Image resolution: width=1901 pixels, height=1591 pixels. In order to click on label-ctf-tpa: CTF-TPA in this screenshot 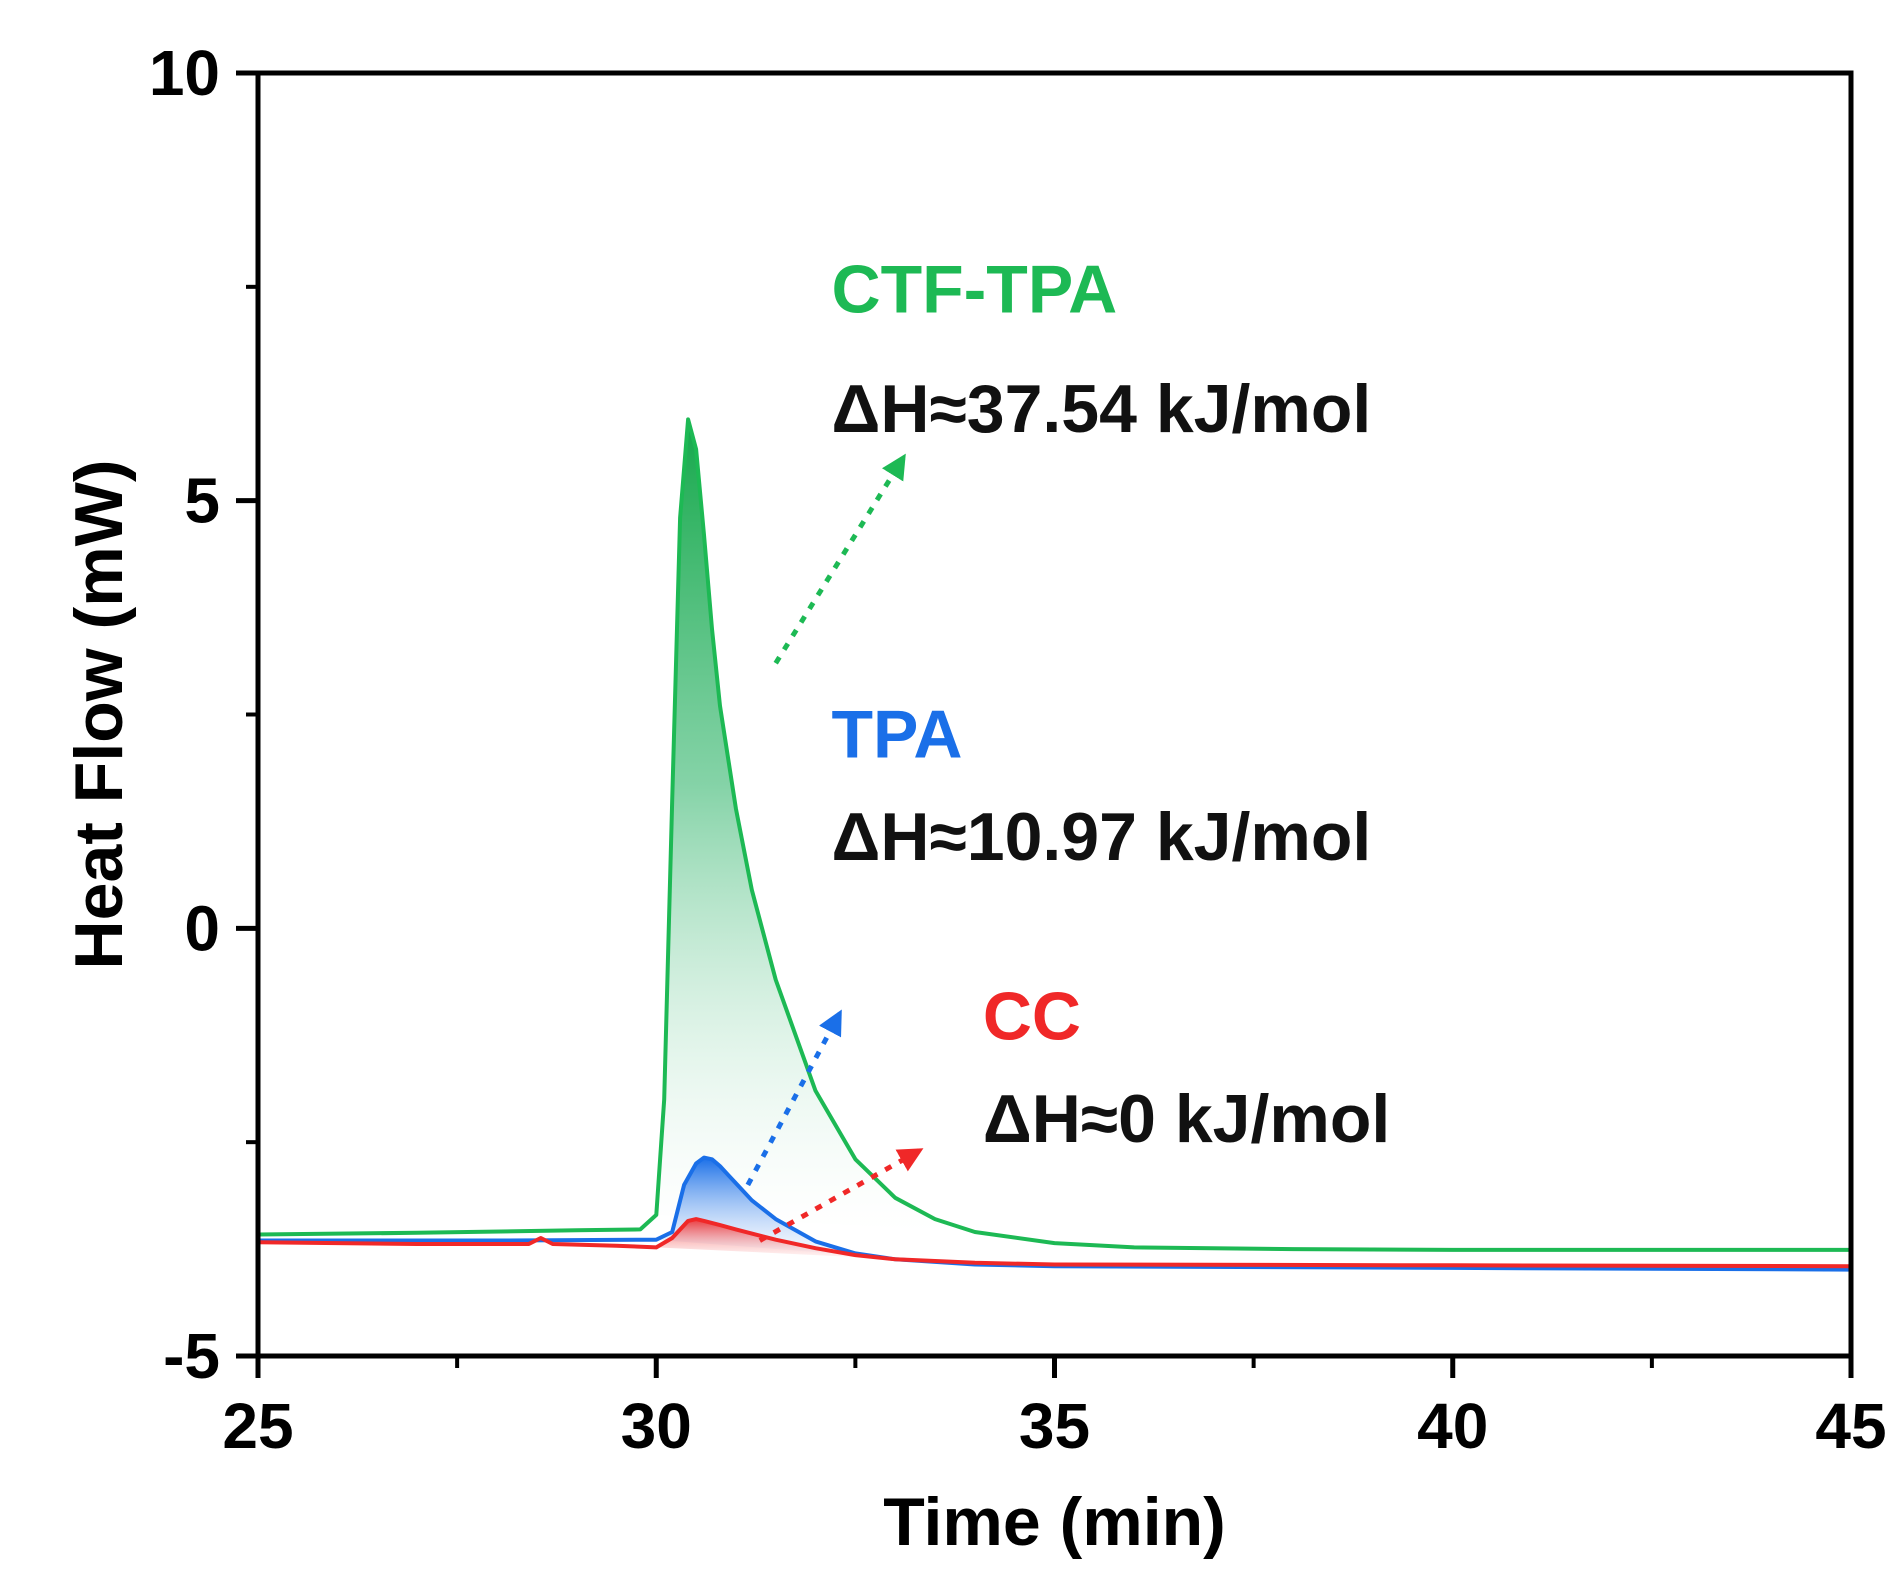, I will do `click(974, 289)`.